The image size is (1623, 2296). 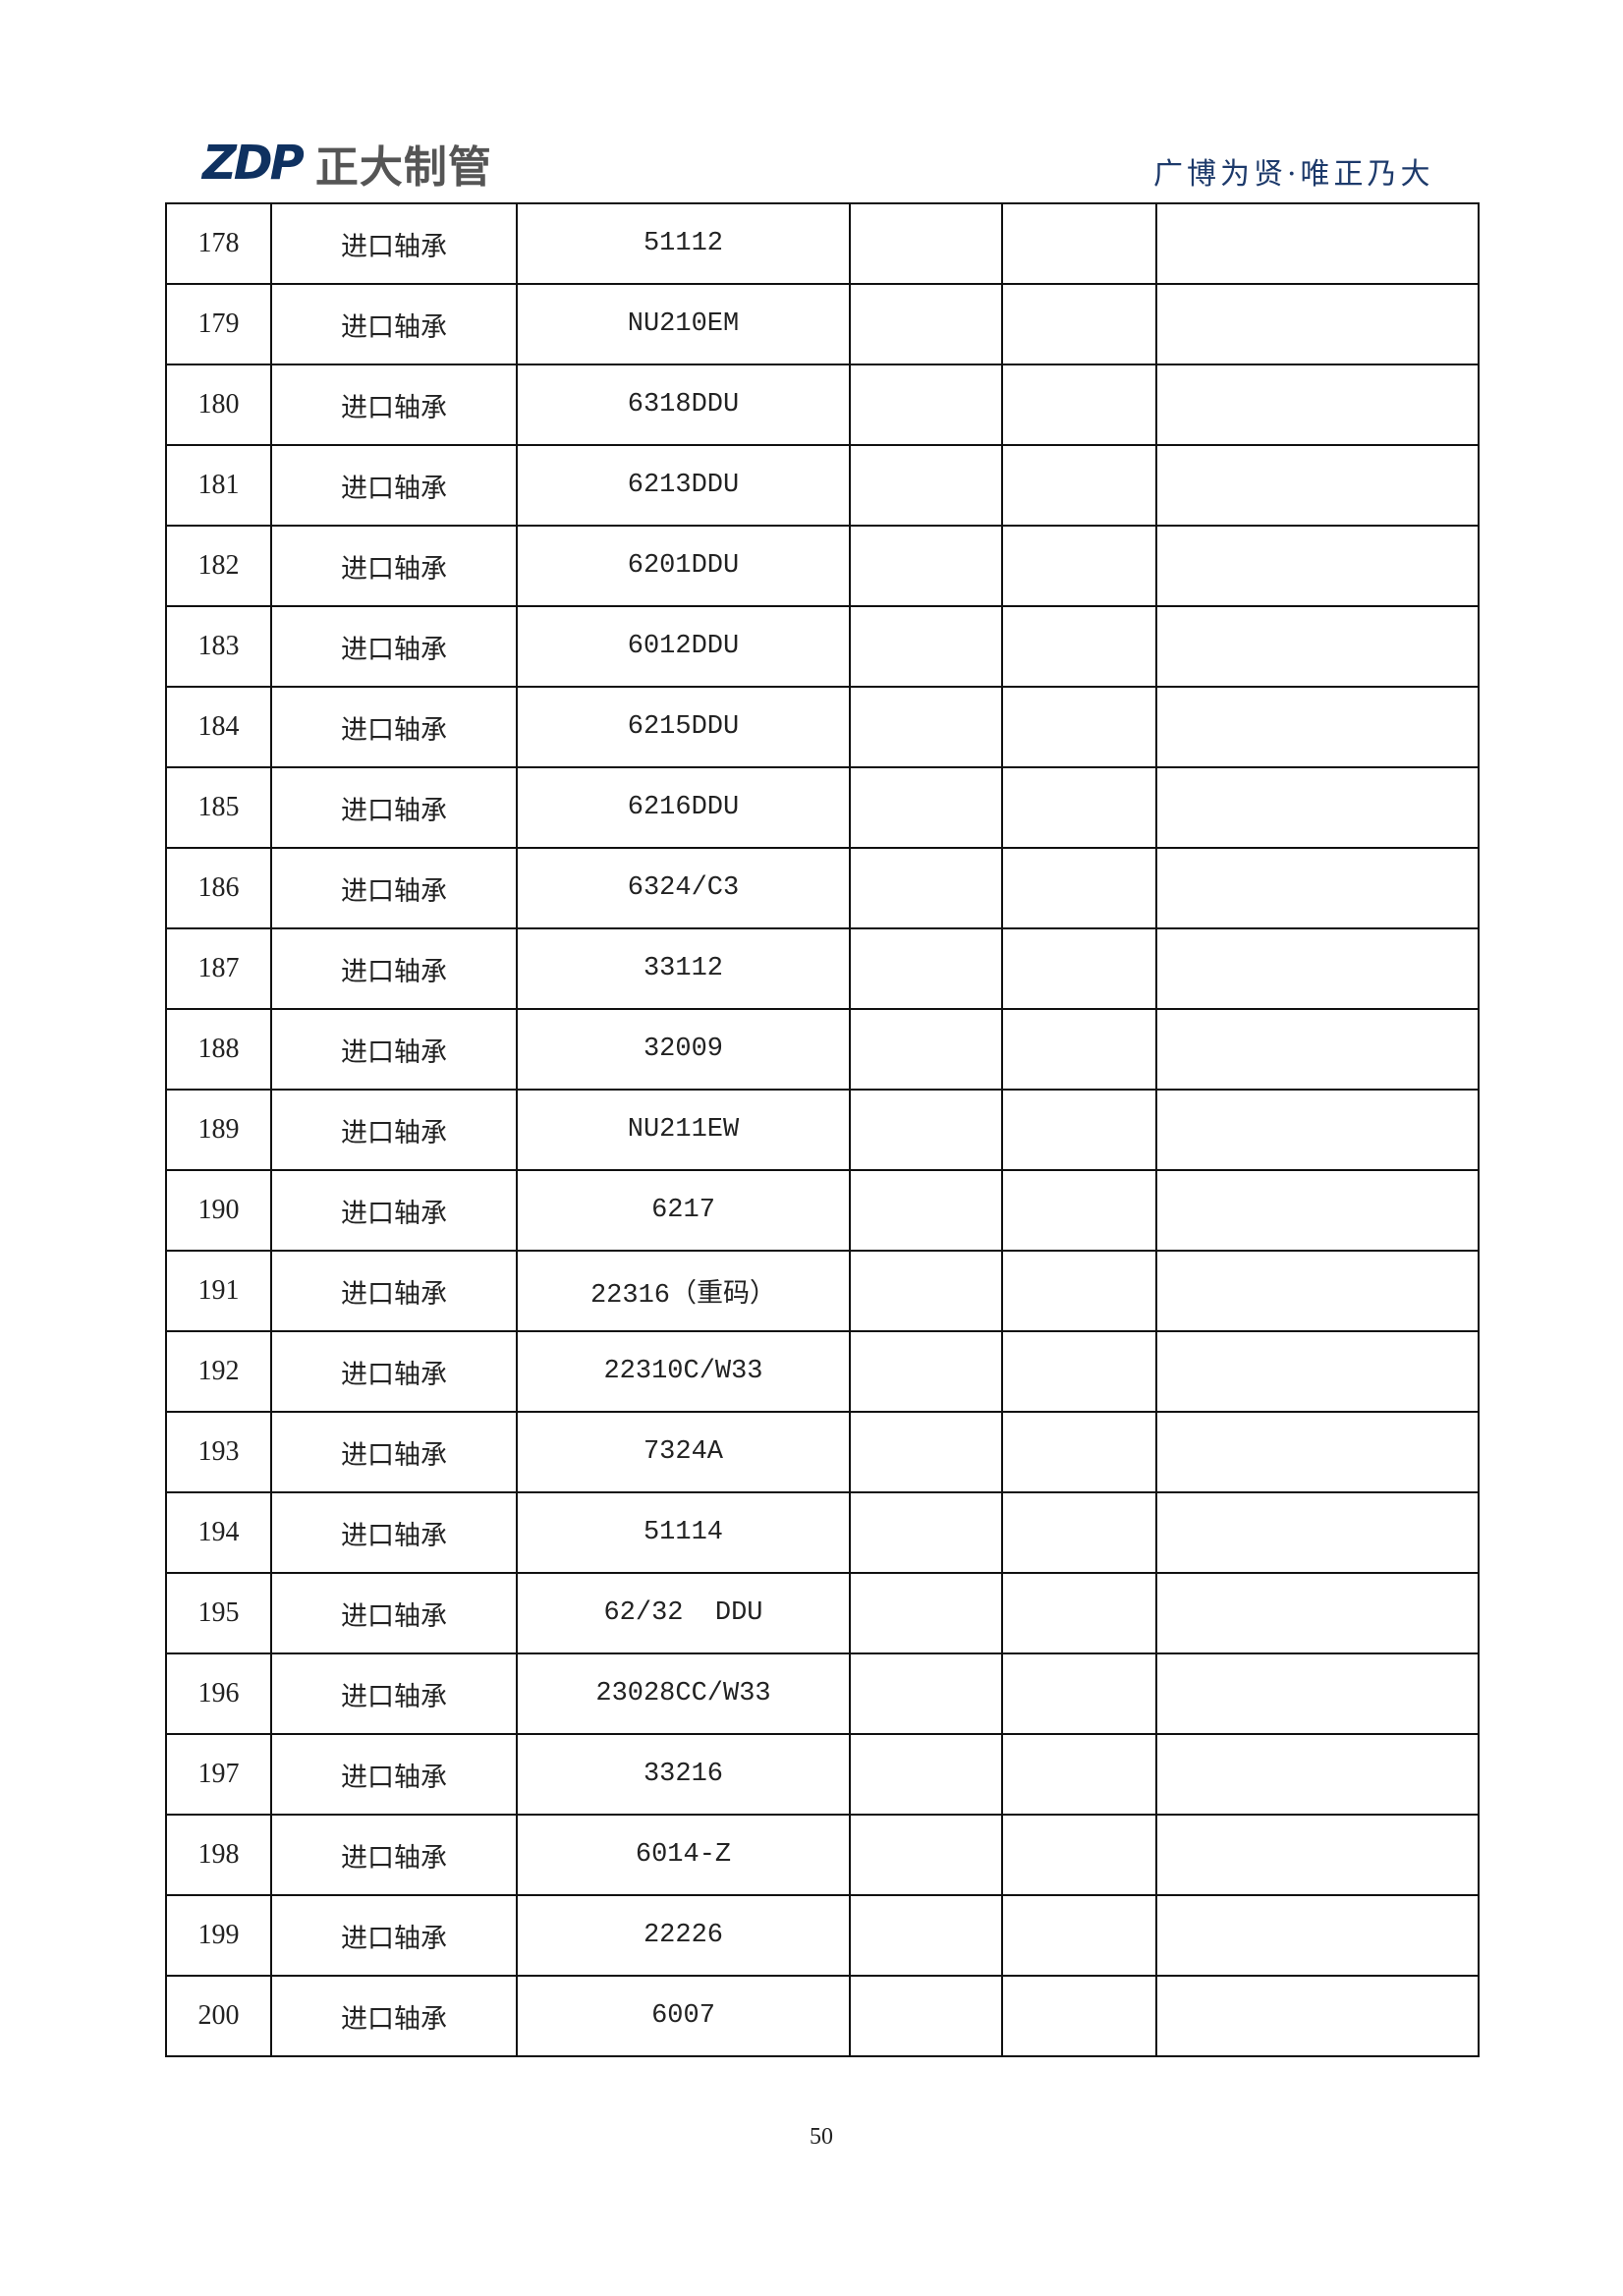 I want to click on item-number: 190, so click(x=219, y=1210).